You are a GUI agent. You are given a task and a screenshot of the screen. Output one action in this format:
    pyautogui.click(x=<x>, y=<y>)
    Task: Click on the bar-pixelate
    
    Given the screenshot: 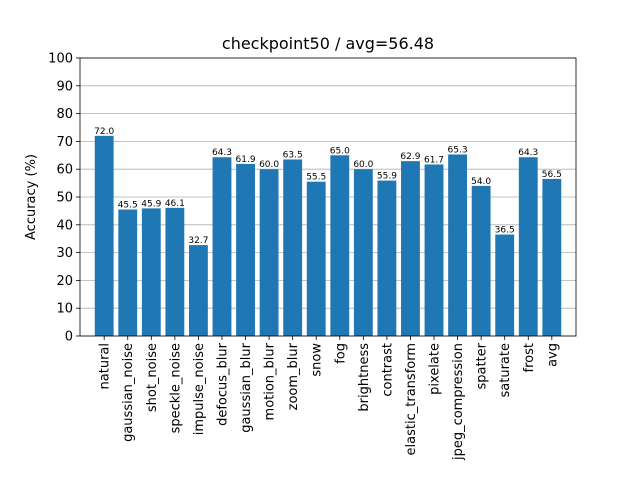 What is the action you would take?
    pyautogui.click(x=434, y=250)
    